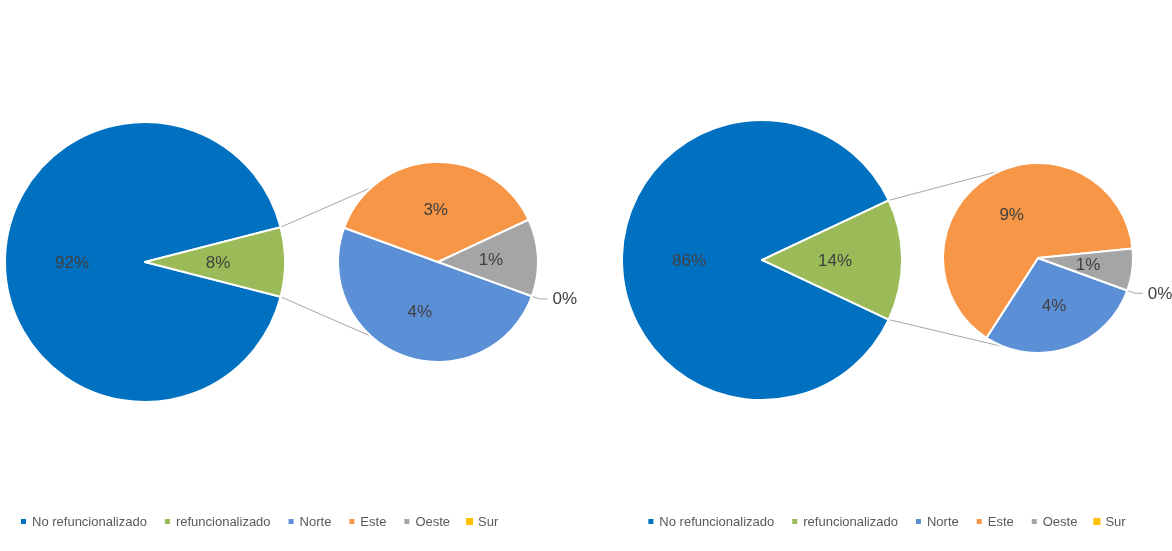 The width and height of the screenshot is (1172, 551). I want to click on data-label: 86%, so click(689, 260).